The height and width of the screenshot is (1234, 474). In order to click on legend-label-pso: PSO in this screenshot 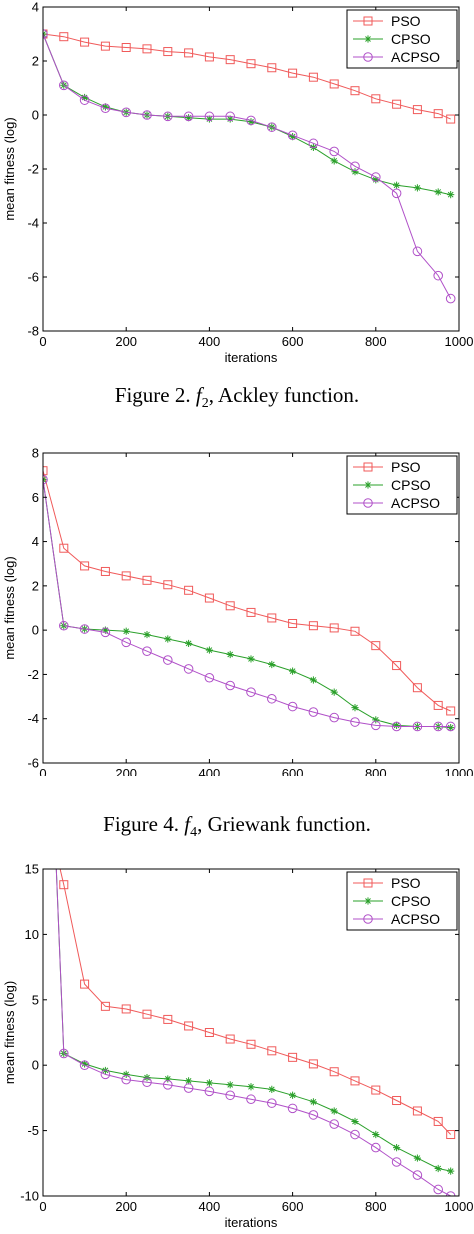, I will do `click(406, 467)`.